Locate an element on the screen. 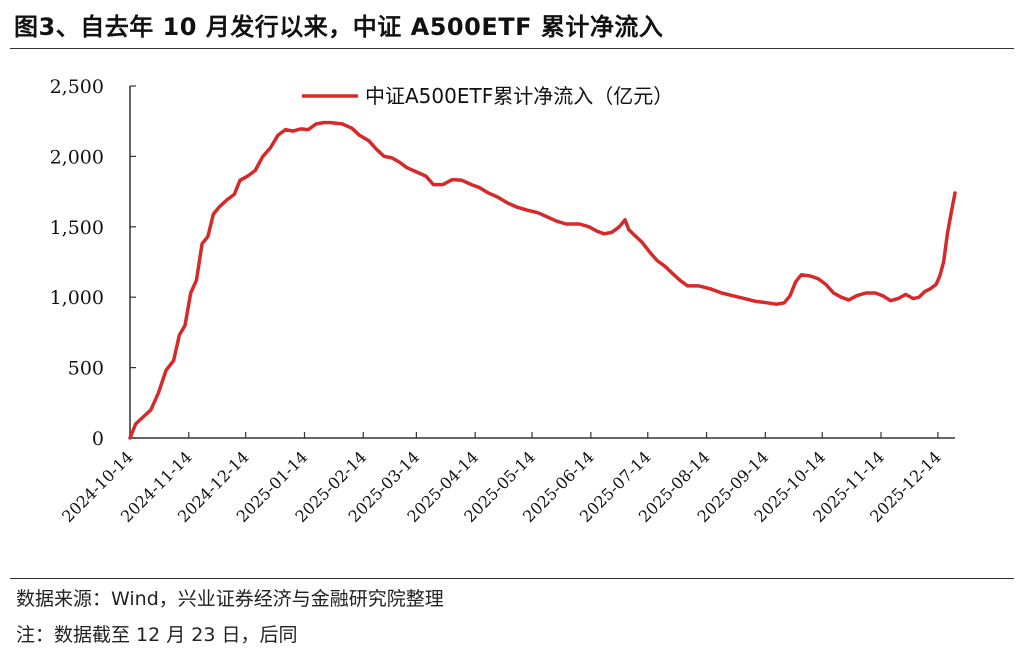 The image size is (1024, 651). y-tick-label: 2,000 is located at coordinates (77, 157).